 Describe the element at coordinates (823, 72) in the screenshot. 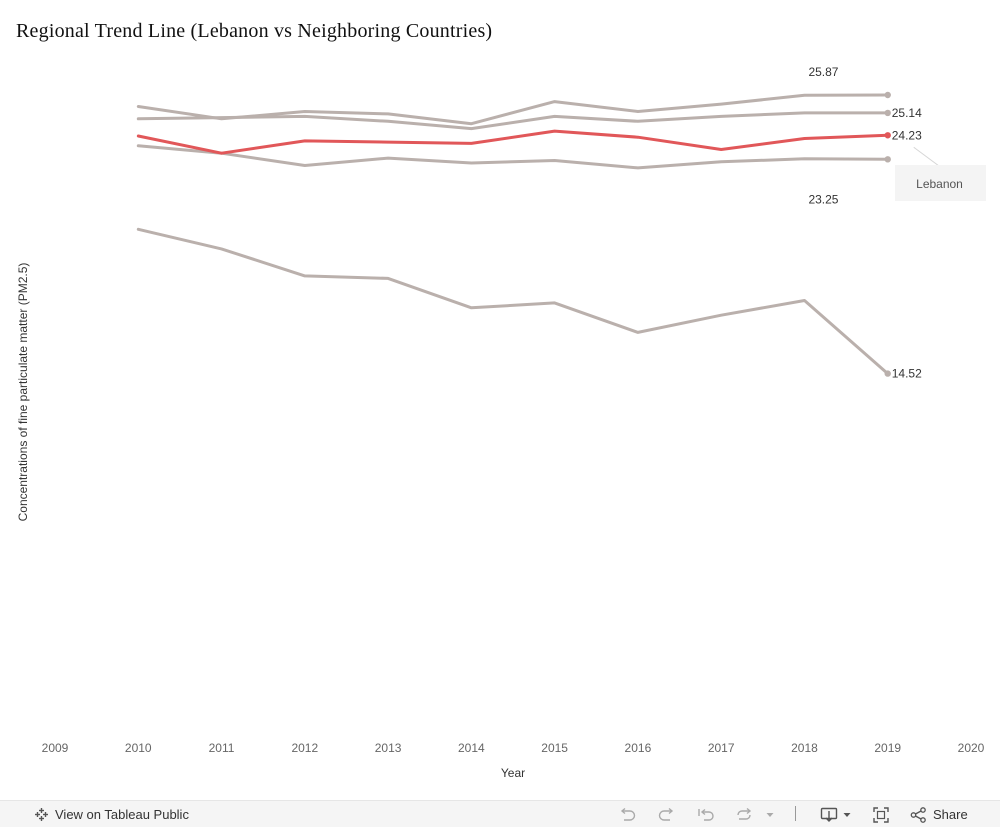

I see `data-label-neighbor-a: 25.87` at that location.